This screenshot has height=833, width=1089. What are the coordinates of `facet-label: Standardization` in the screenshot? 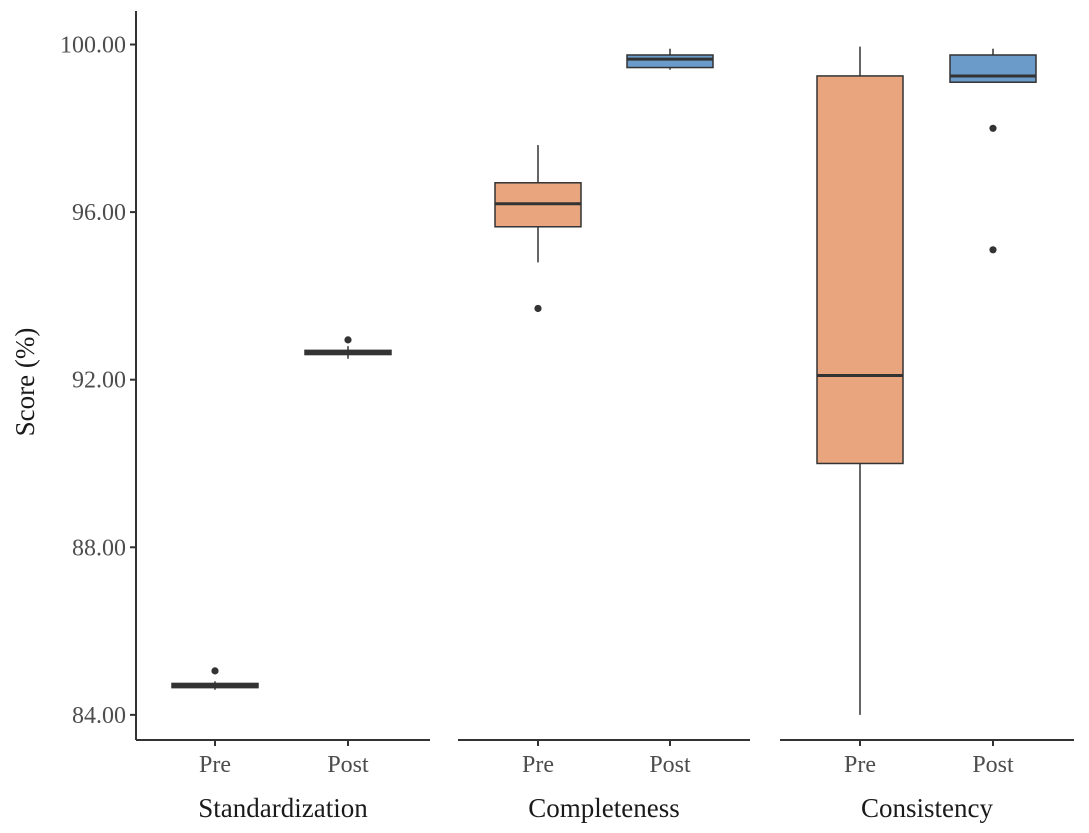 It's located at (283, 808).